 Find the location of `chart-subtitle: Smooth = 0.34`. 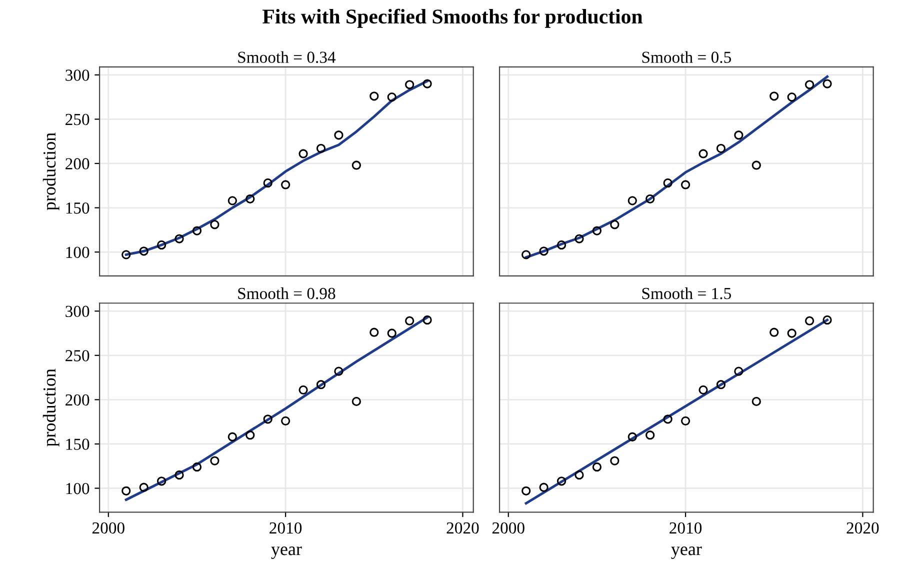

chart-subtitle: Smooth = 0.34 is located at coordinates (287, 57).